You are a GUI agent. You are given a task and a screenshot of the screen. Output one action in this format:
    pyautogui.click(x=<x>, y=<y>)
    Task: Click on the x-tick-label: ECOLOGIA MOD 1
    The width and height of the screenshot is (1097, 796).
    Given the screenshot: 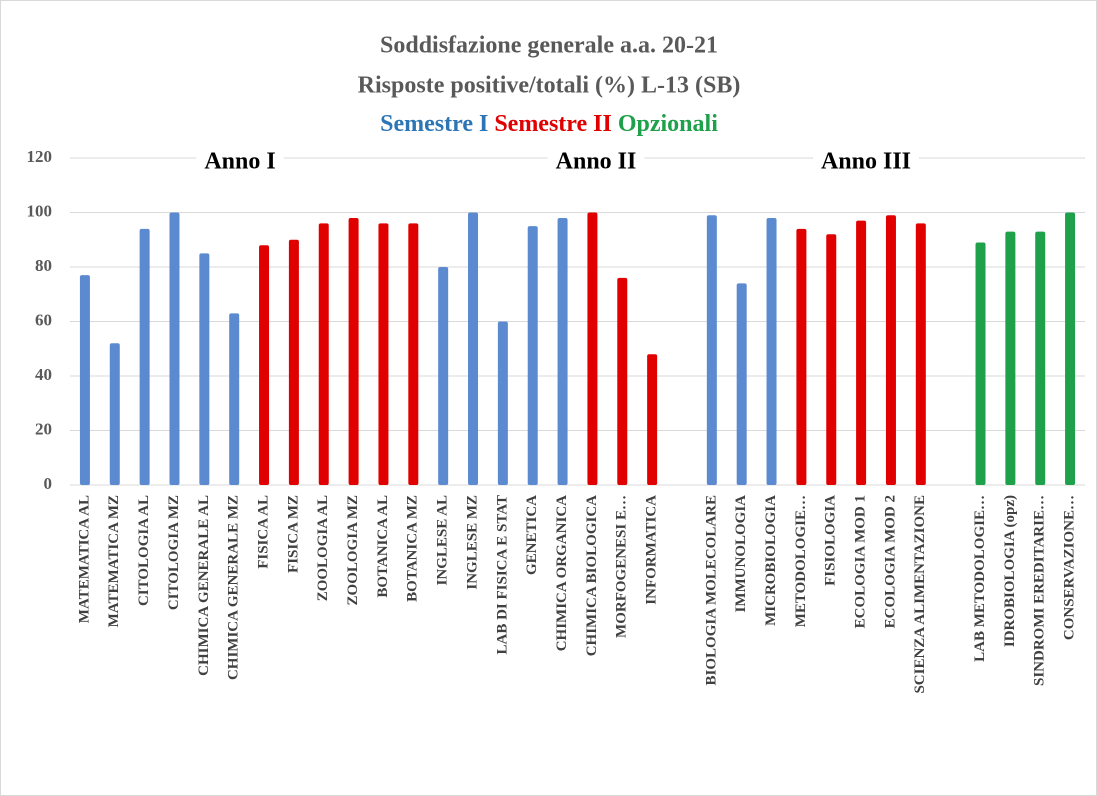 What is the action you would take?
    pyautogui.click(x=861, y=561)
    